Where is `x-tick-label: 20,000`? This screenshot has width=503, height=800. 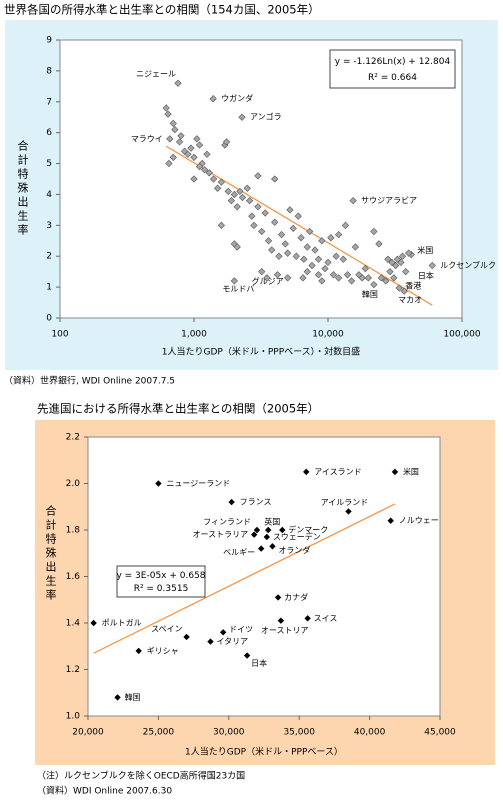 x-tick-label: 20,000 is located at coordinates (88, 733).